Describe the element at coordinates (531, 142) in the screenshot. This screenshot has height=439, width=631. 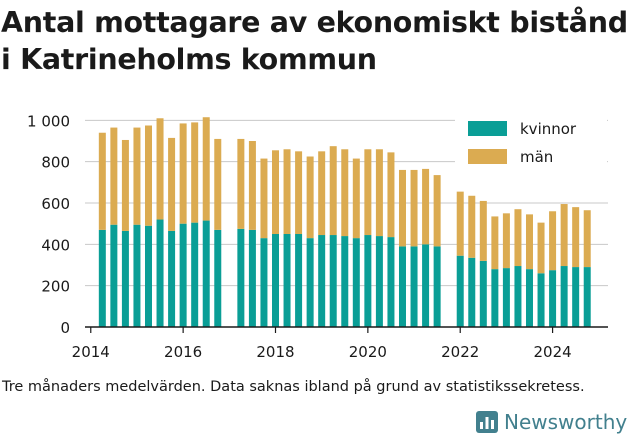
I see `legend: kvinnor män` at that location.